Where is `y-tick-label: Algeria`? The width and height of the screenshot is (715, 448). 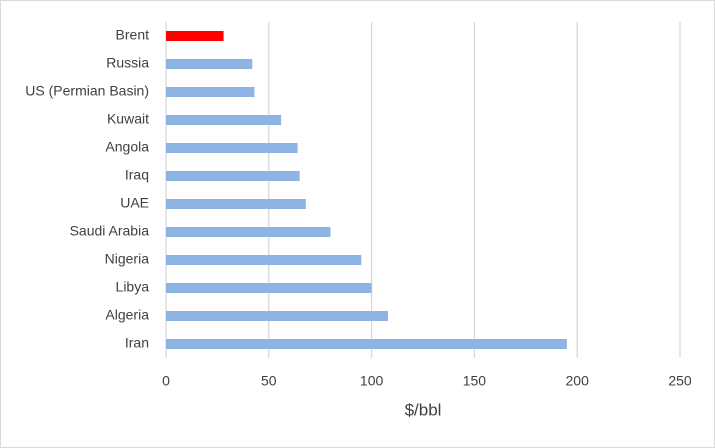
y-tick-label: Algeria is located at coordinates (127, 315).